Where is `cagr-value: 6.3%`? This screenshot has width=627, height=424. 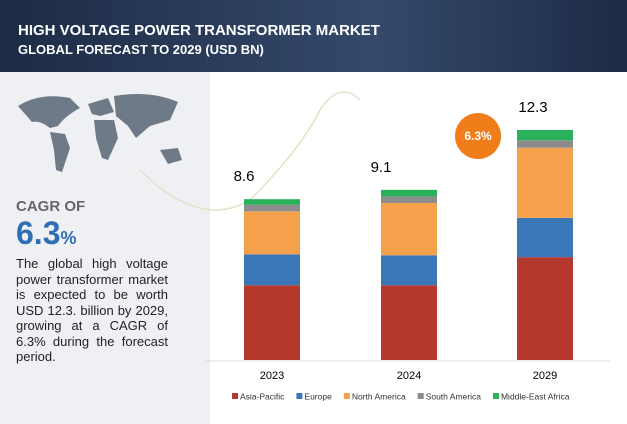 cagr-value: 6.3% is located at coordinates (46, 233).